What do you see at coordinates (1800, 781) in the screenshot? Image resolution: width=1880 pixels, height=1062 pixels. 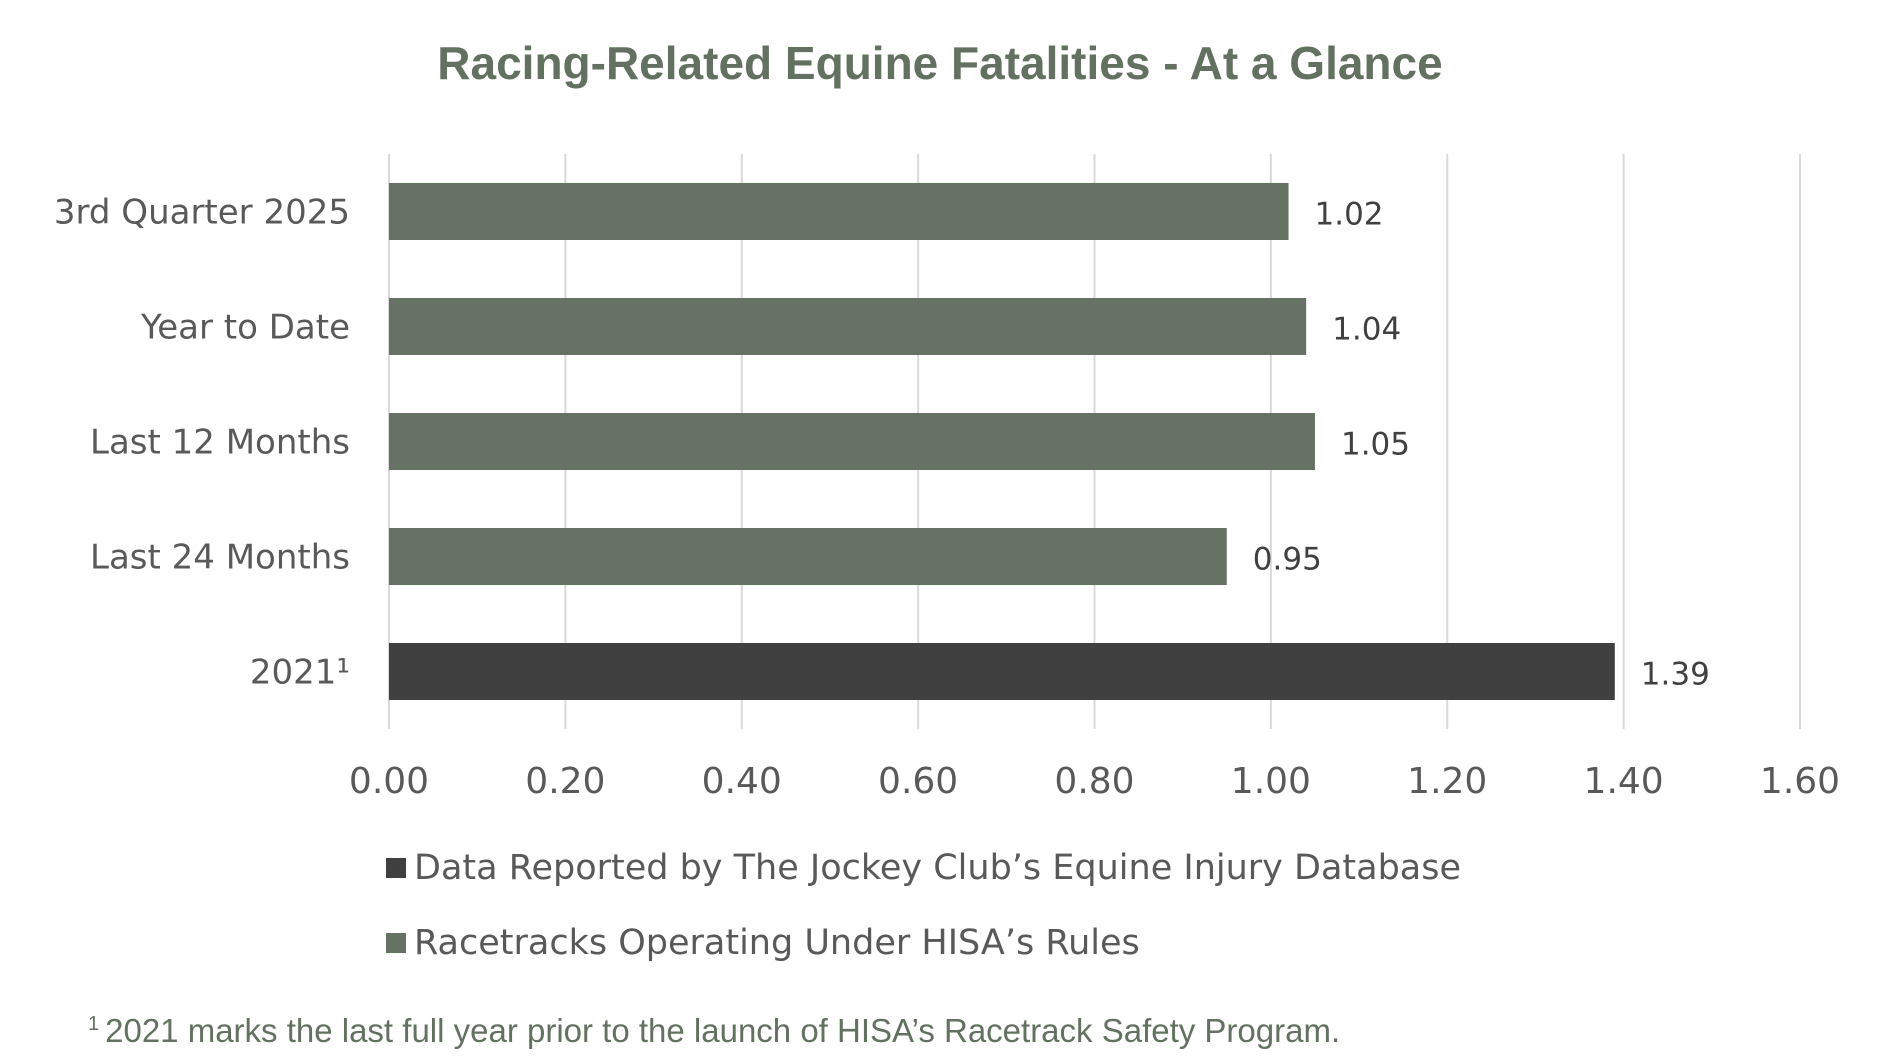 I see `x-tick-label: 1.60` at bounding box center [1800, 781].